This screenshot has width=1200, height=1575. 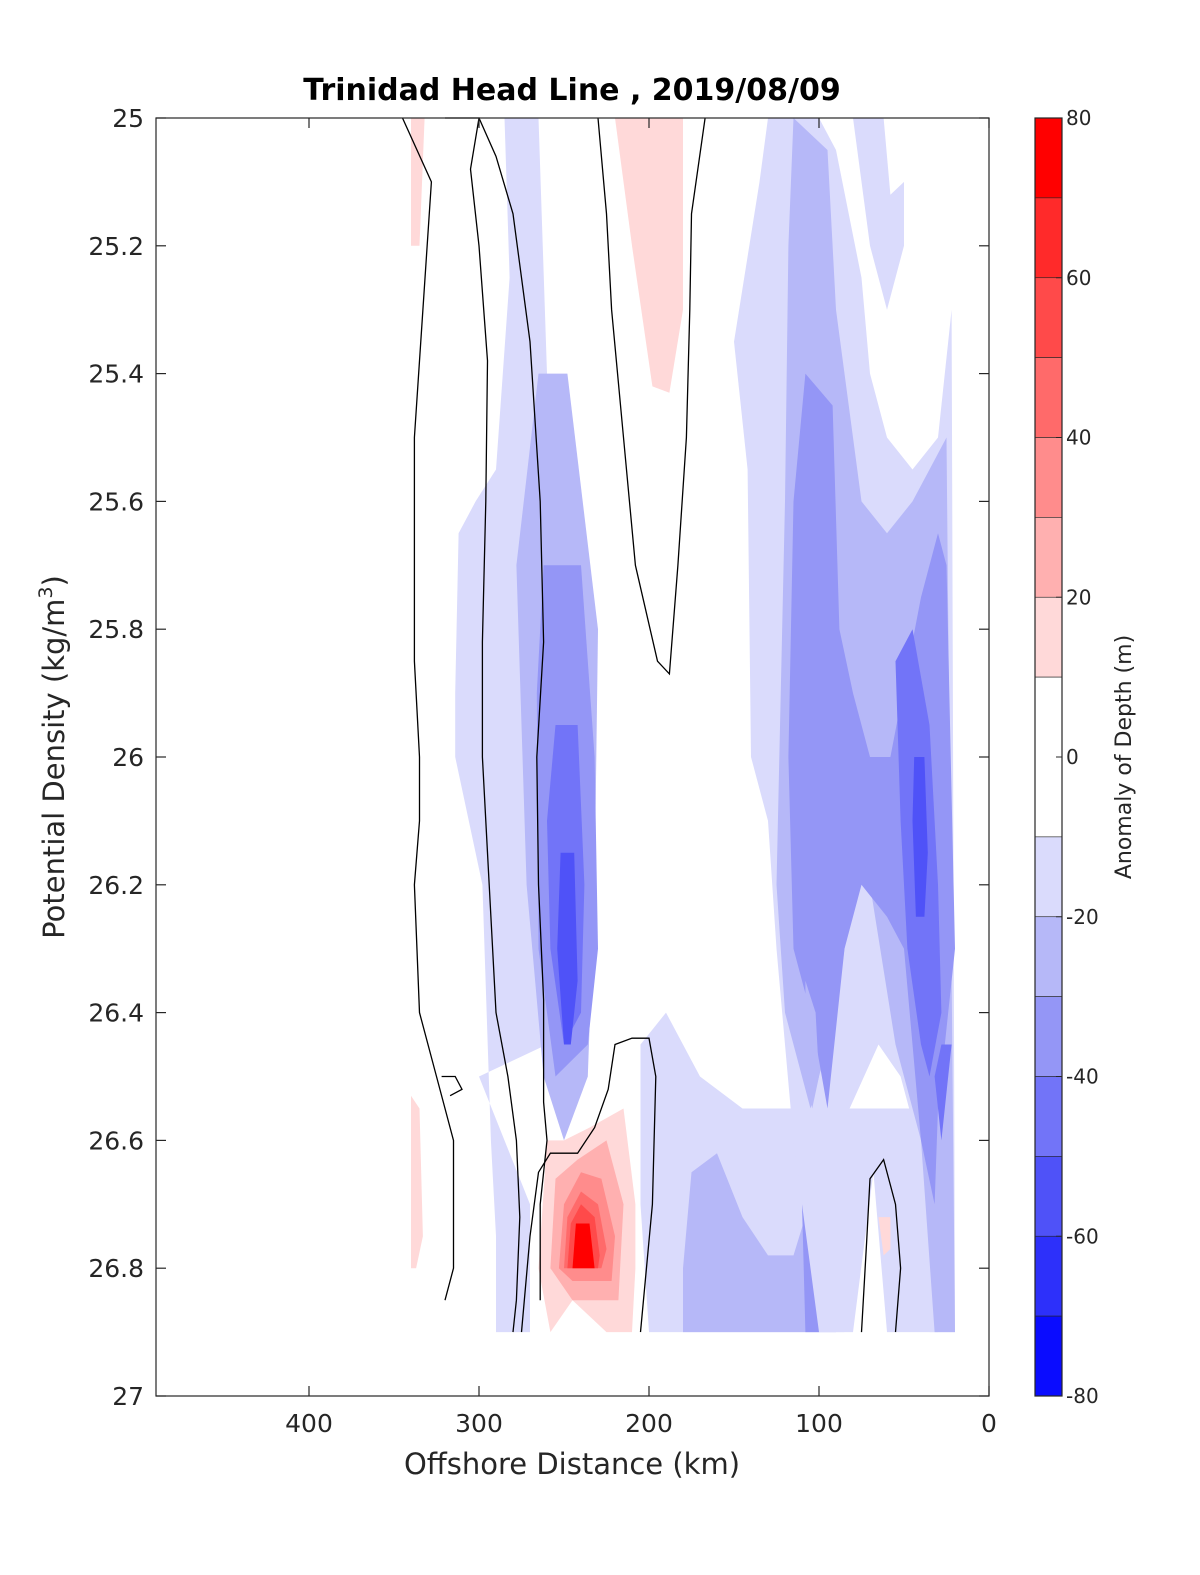 I want to click on y-tick-label-8: 26.6, so click(x=116, y=1140).